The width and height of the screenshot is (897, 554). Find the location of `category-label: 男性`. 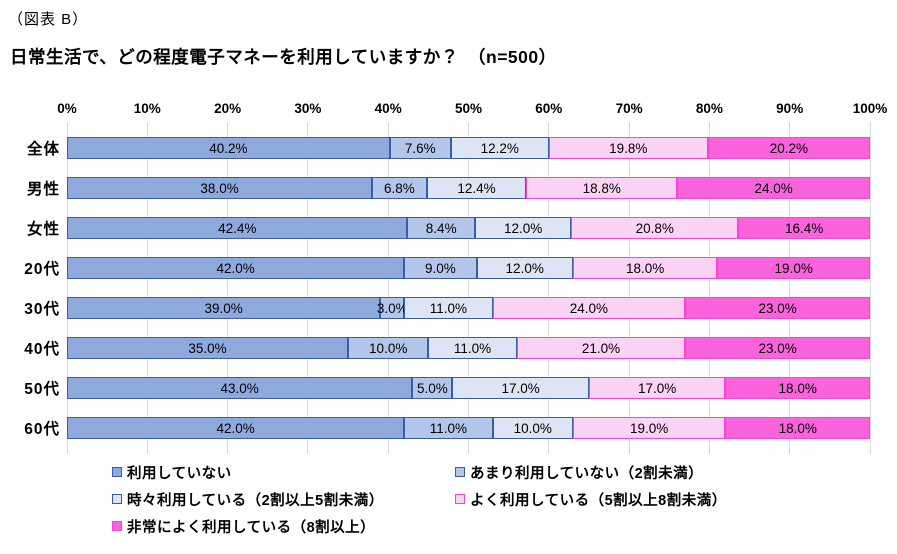

category-label: 男性 is located at coordinates (43, 189).